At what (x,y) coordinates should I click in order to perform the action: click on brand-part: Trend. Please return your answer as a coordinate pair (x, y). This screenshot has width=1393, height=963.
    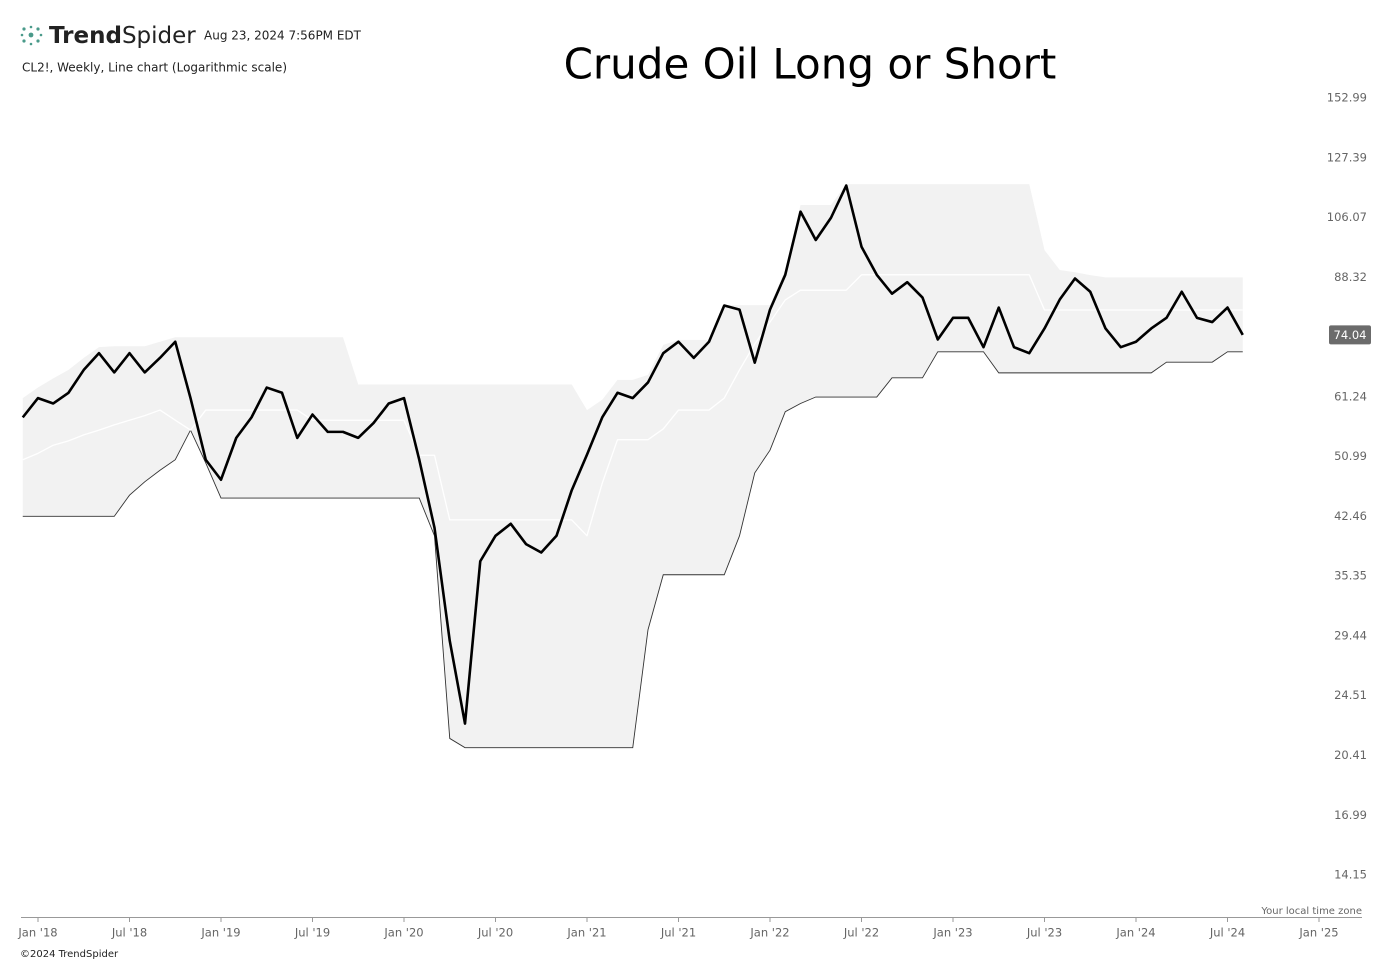
    Looking at the image, I should click on (85, 36).